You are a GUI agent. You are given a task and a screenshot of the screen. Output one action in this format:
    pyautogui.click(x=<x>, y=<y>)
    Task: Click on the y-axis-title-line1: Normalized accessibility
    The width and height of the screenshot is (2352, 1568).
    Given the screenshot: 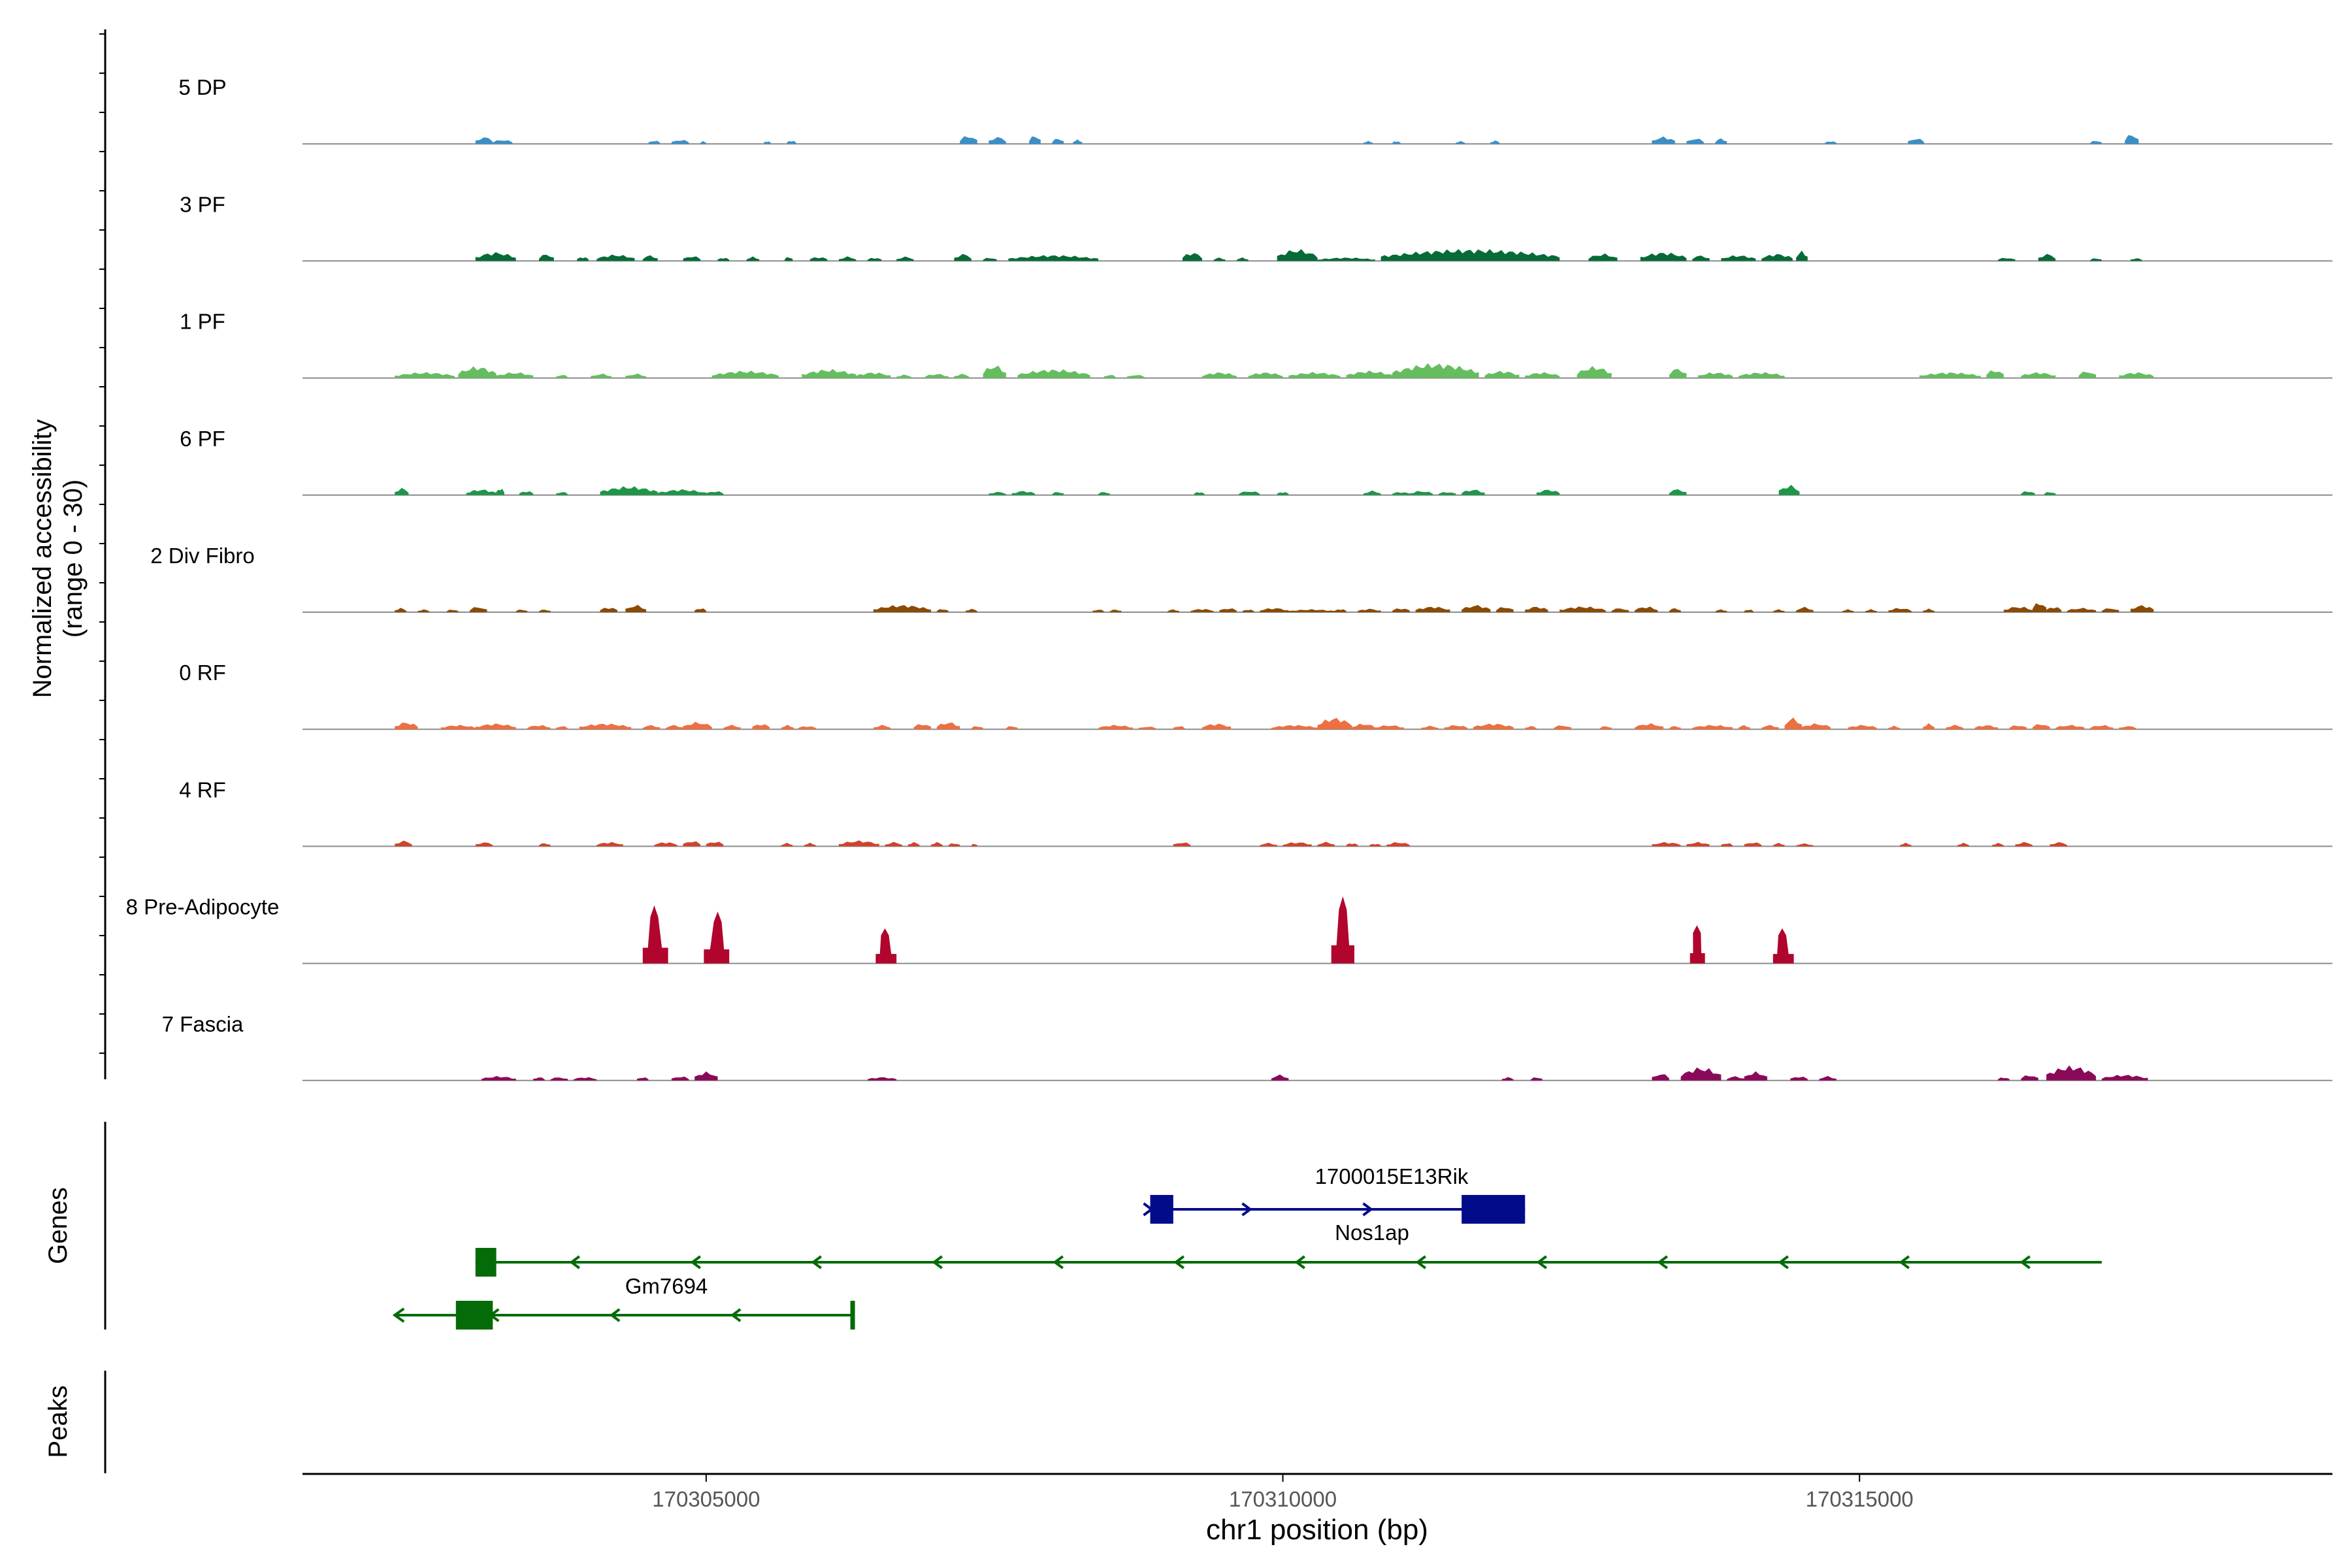 What is the action you would take?
    pyautogui.click(x=42, y=558)
    